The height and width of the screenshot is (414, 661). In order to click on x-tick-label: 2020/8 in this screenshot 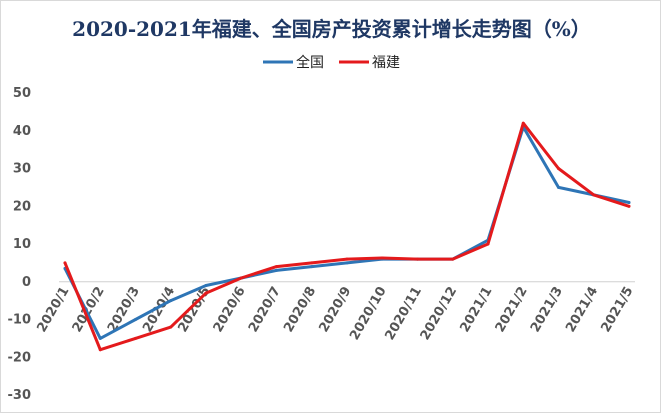, I will do `click(300, 309)`.